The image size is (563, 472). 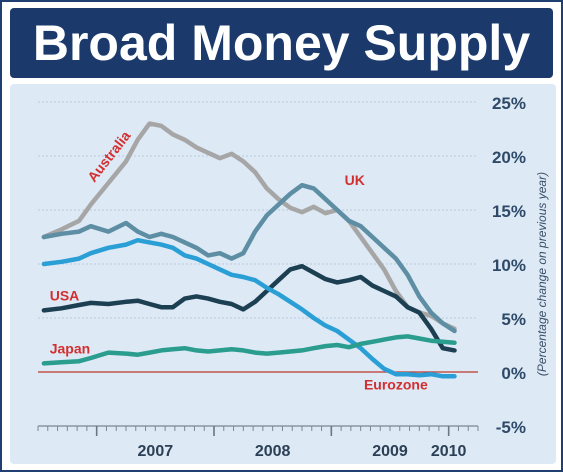 I want to click on x-tick-label: 2007, so click(x=156, y=451).